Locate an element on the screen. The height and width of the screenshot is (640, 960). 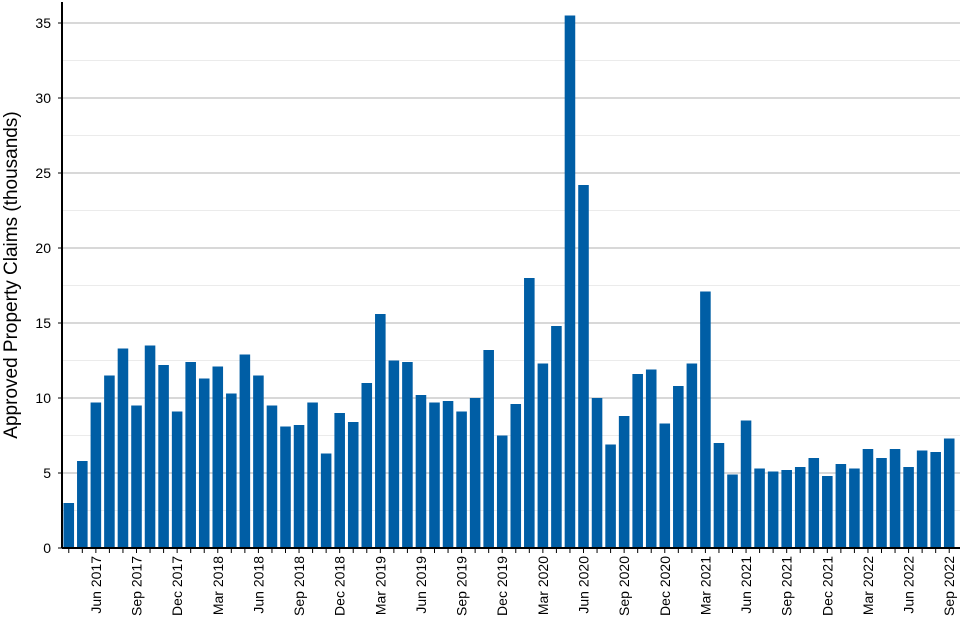
x-tick-label: Jun 2021 is located at coordinates (746, 585).